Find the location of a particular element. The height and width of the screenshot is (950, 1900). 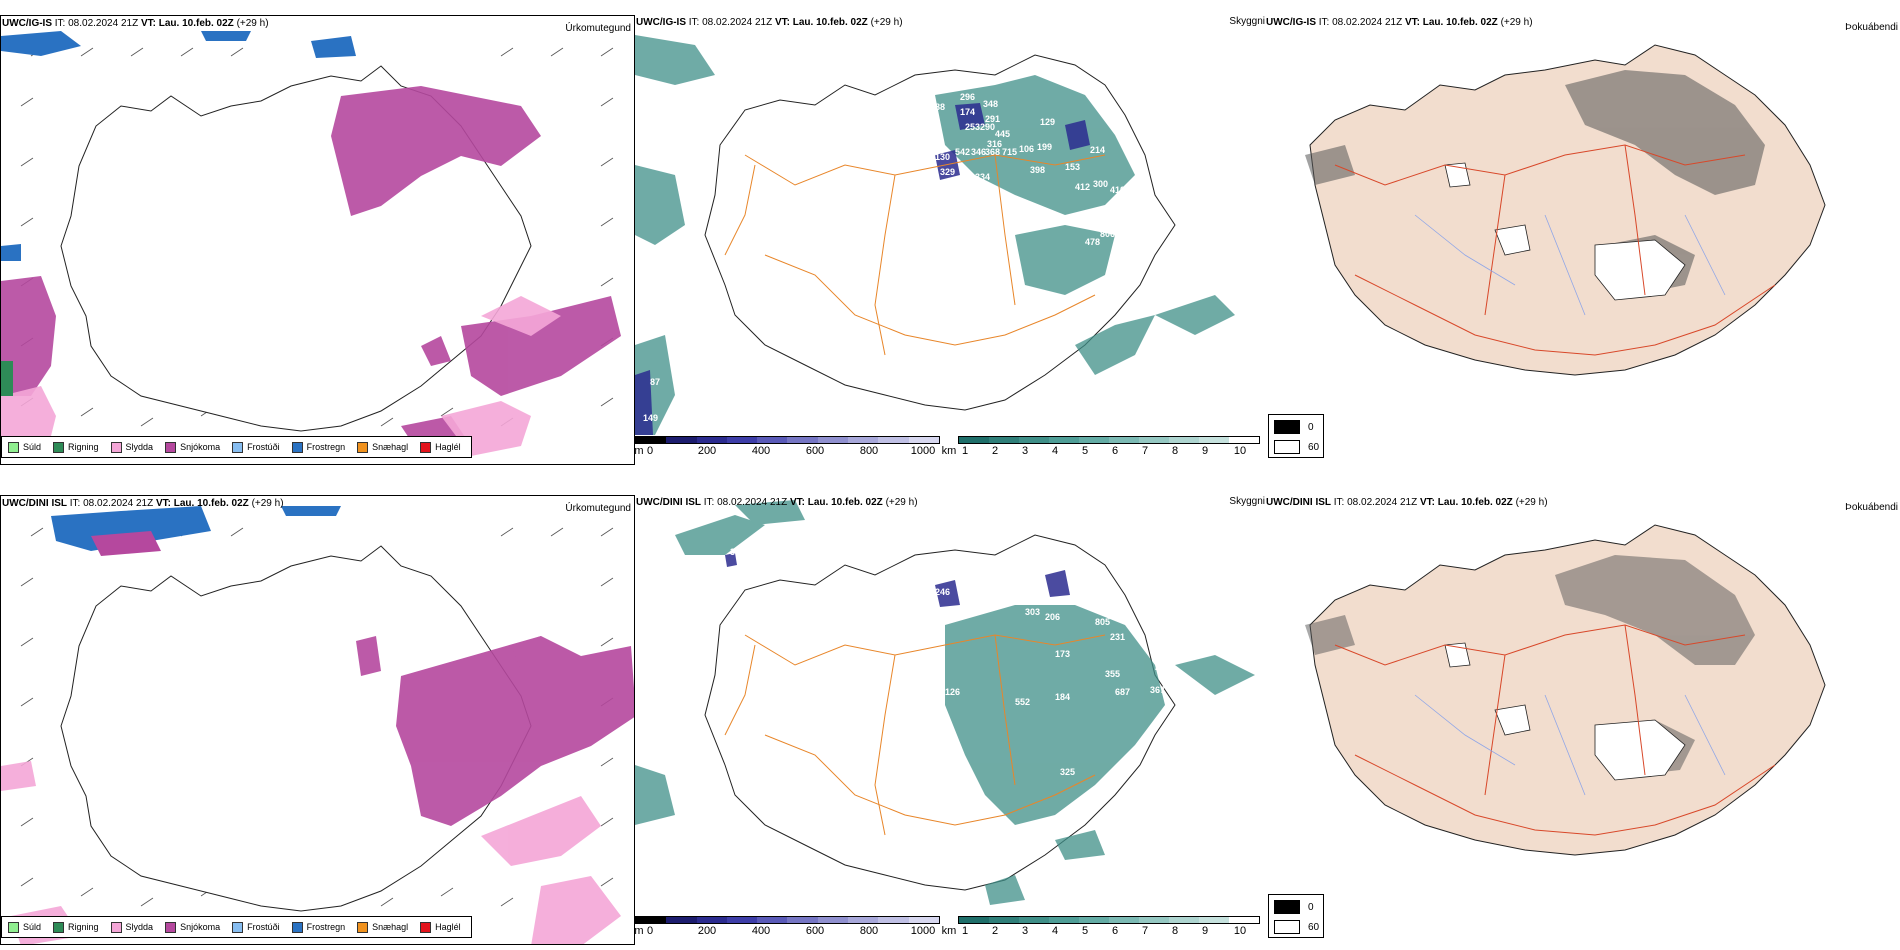

legend-swatch-freezing-rain is located at coordinates (297, 927).